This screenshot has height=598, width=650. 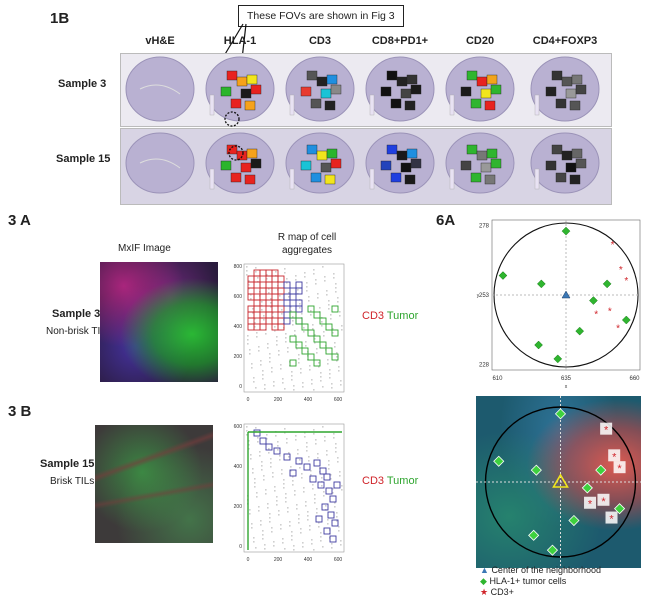 I want to click on fig3b-label: 3 B, so click(x=20, y=411).